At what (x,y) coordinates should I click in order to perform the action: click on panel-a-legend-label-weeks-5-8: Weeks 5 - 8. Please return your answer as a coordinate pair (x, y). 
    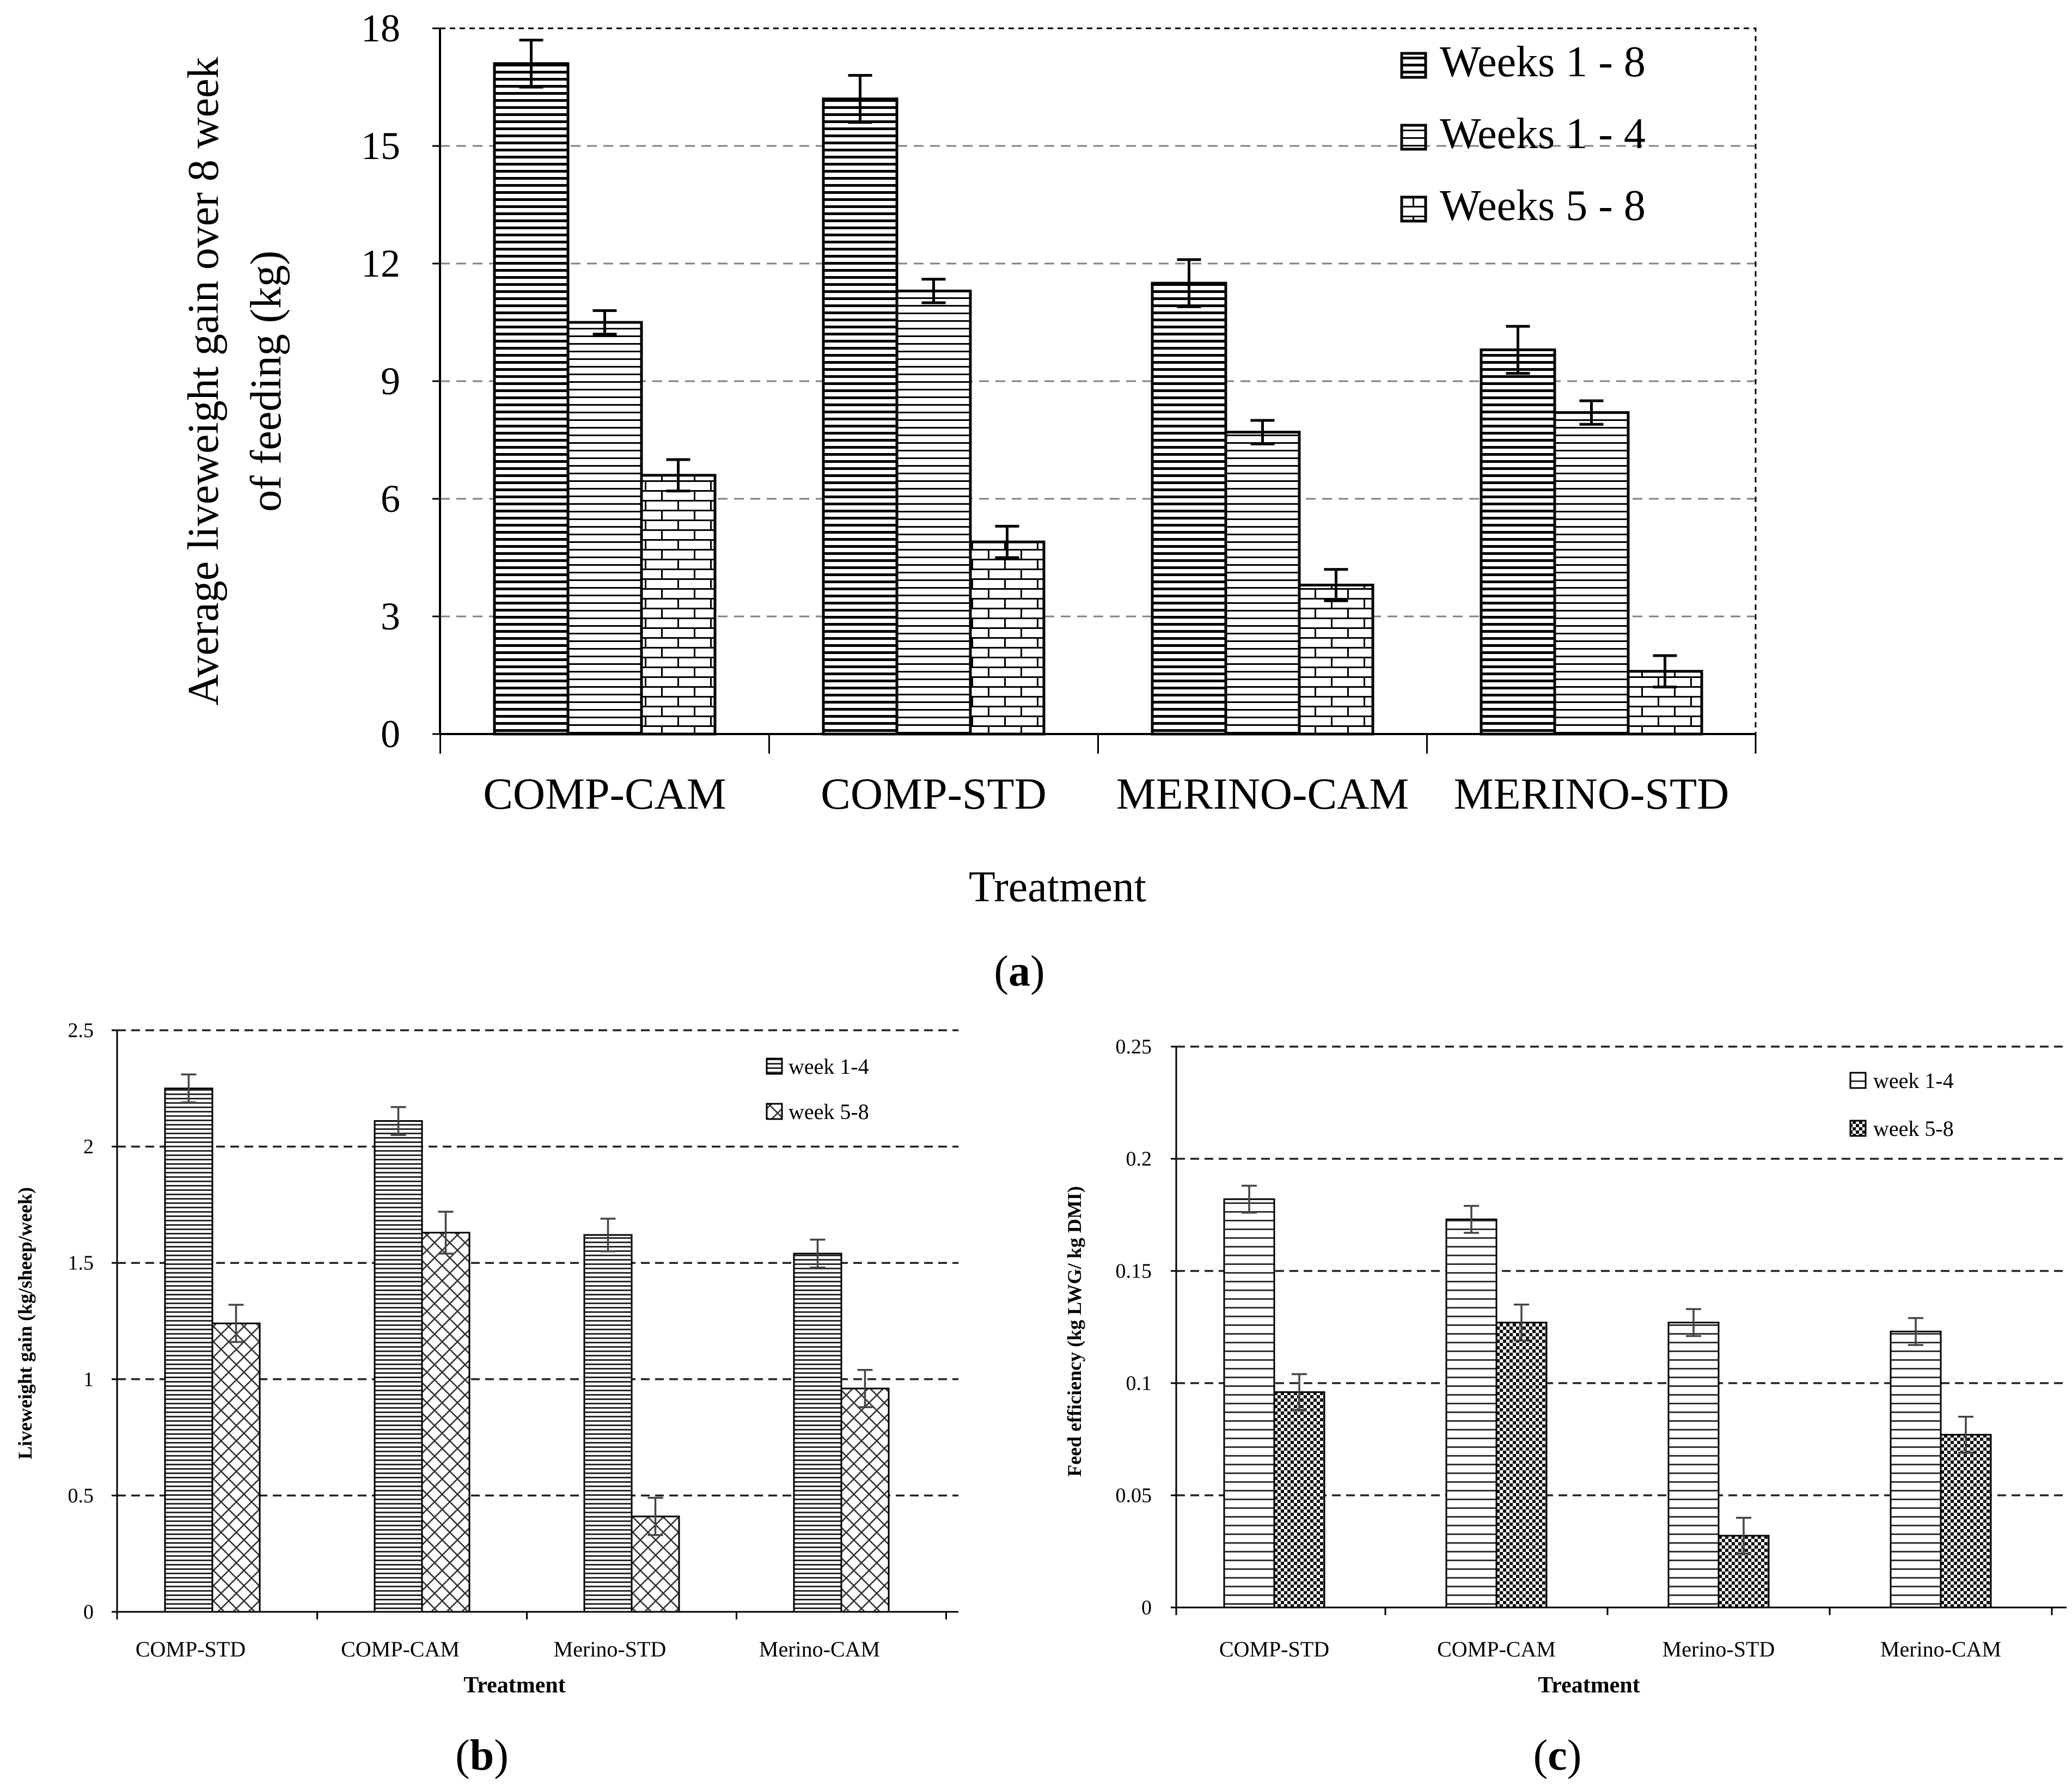
    Looking at the image, I should click on (1543, 206).